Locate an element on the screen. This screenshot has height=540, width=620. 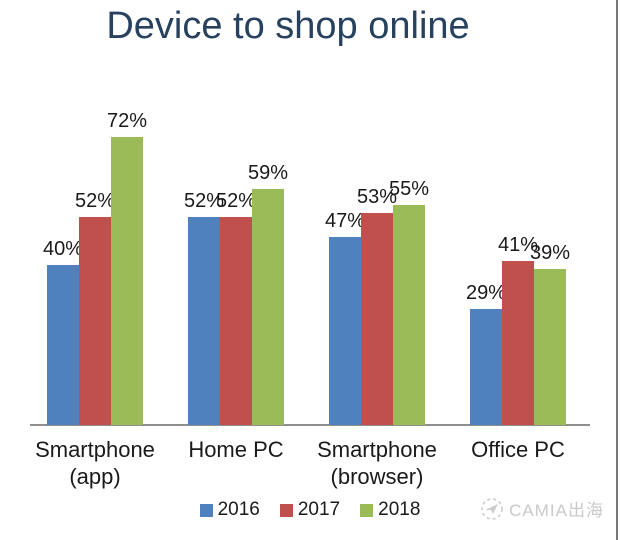
bar-value-label-2017-category-0: 52% is located at coordinates (95, 201).